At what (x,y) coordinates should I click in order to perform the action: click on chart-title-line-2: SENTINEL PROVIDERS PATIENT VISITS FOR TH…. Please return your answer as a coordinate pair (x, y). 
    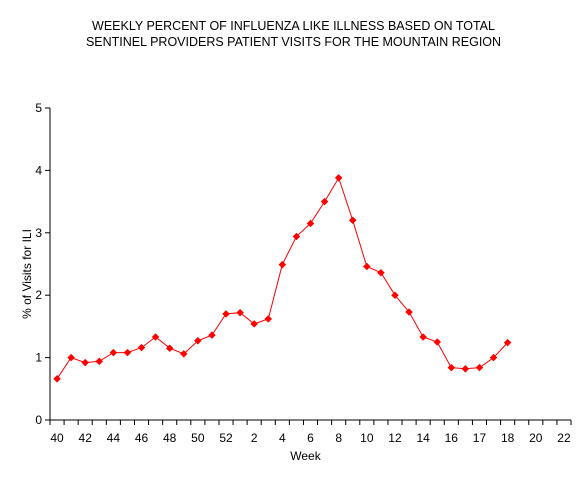
    Looking at the image, I should click on (293, 42).